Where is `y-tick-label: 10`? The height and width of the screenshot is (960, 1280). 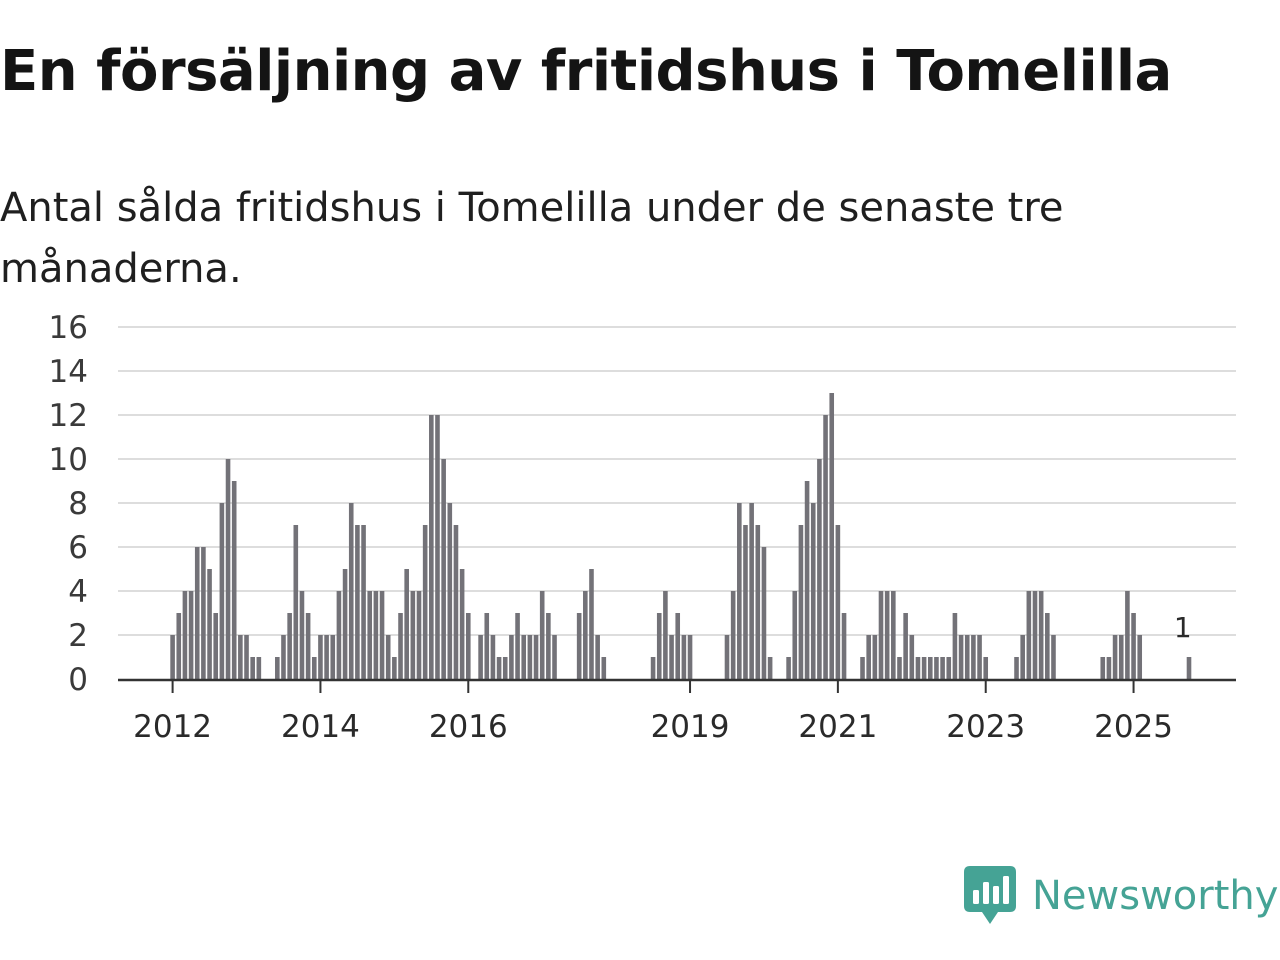 y-tick-label: 10 is located at coordinates (68, 460).